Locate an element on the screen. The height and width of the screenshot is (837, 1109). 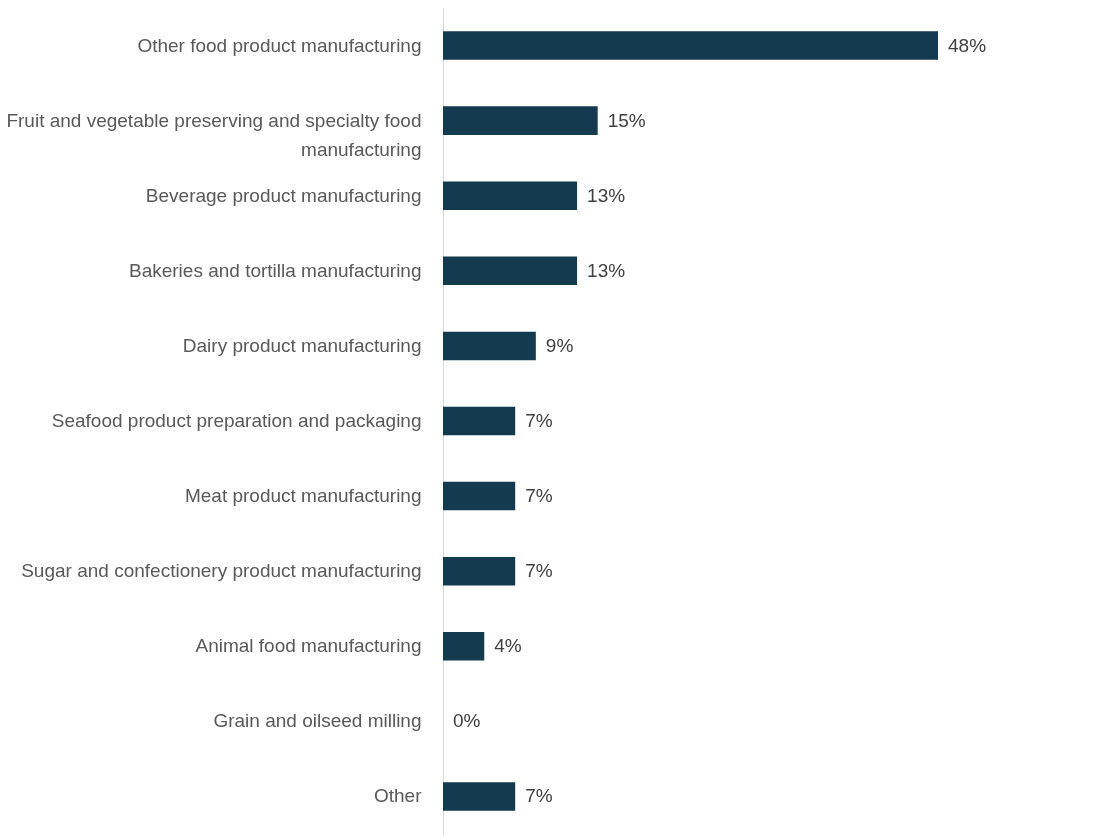
y-tick-label: Sugar and confectionery product manufacturing is located at coordinates (221, 571).